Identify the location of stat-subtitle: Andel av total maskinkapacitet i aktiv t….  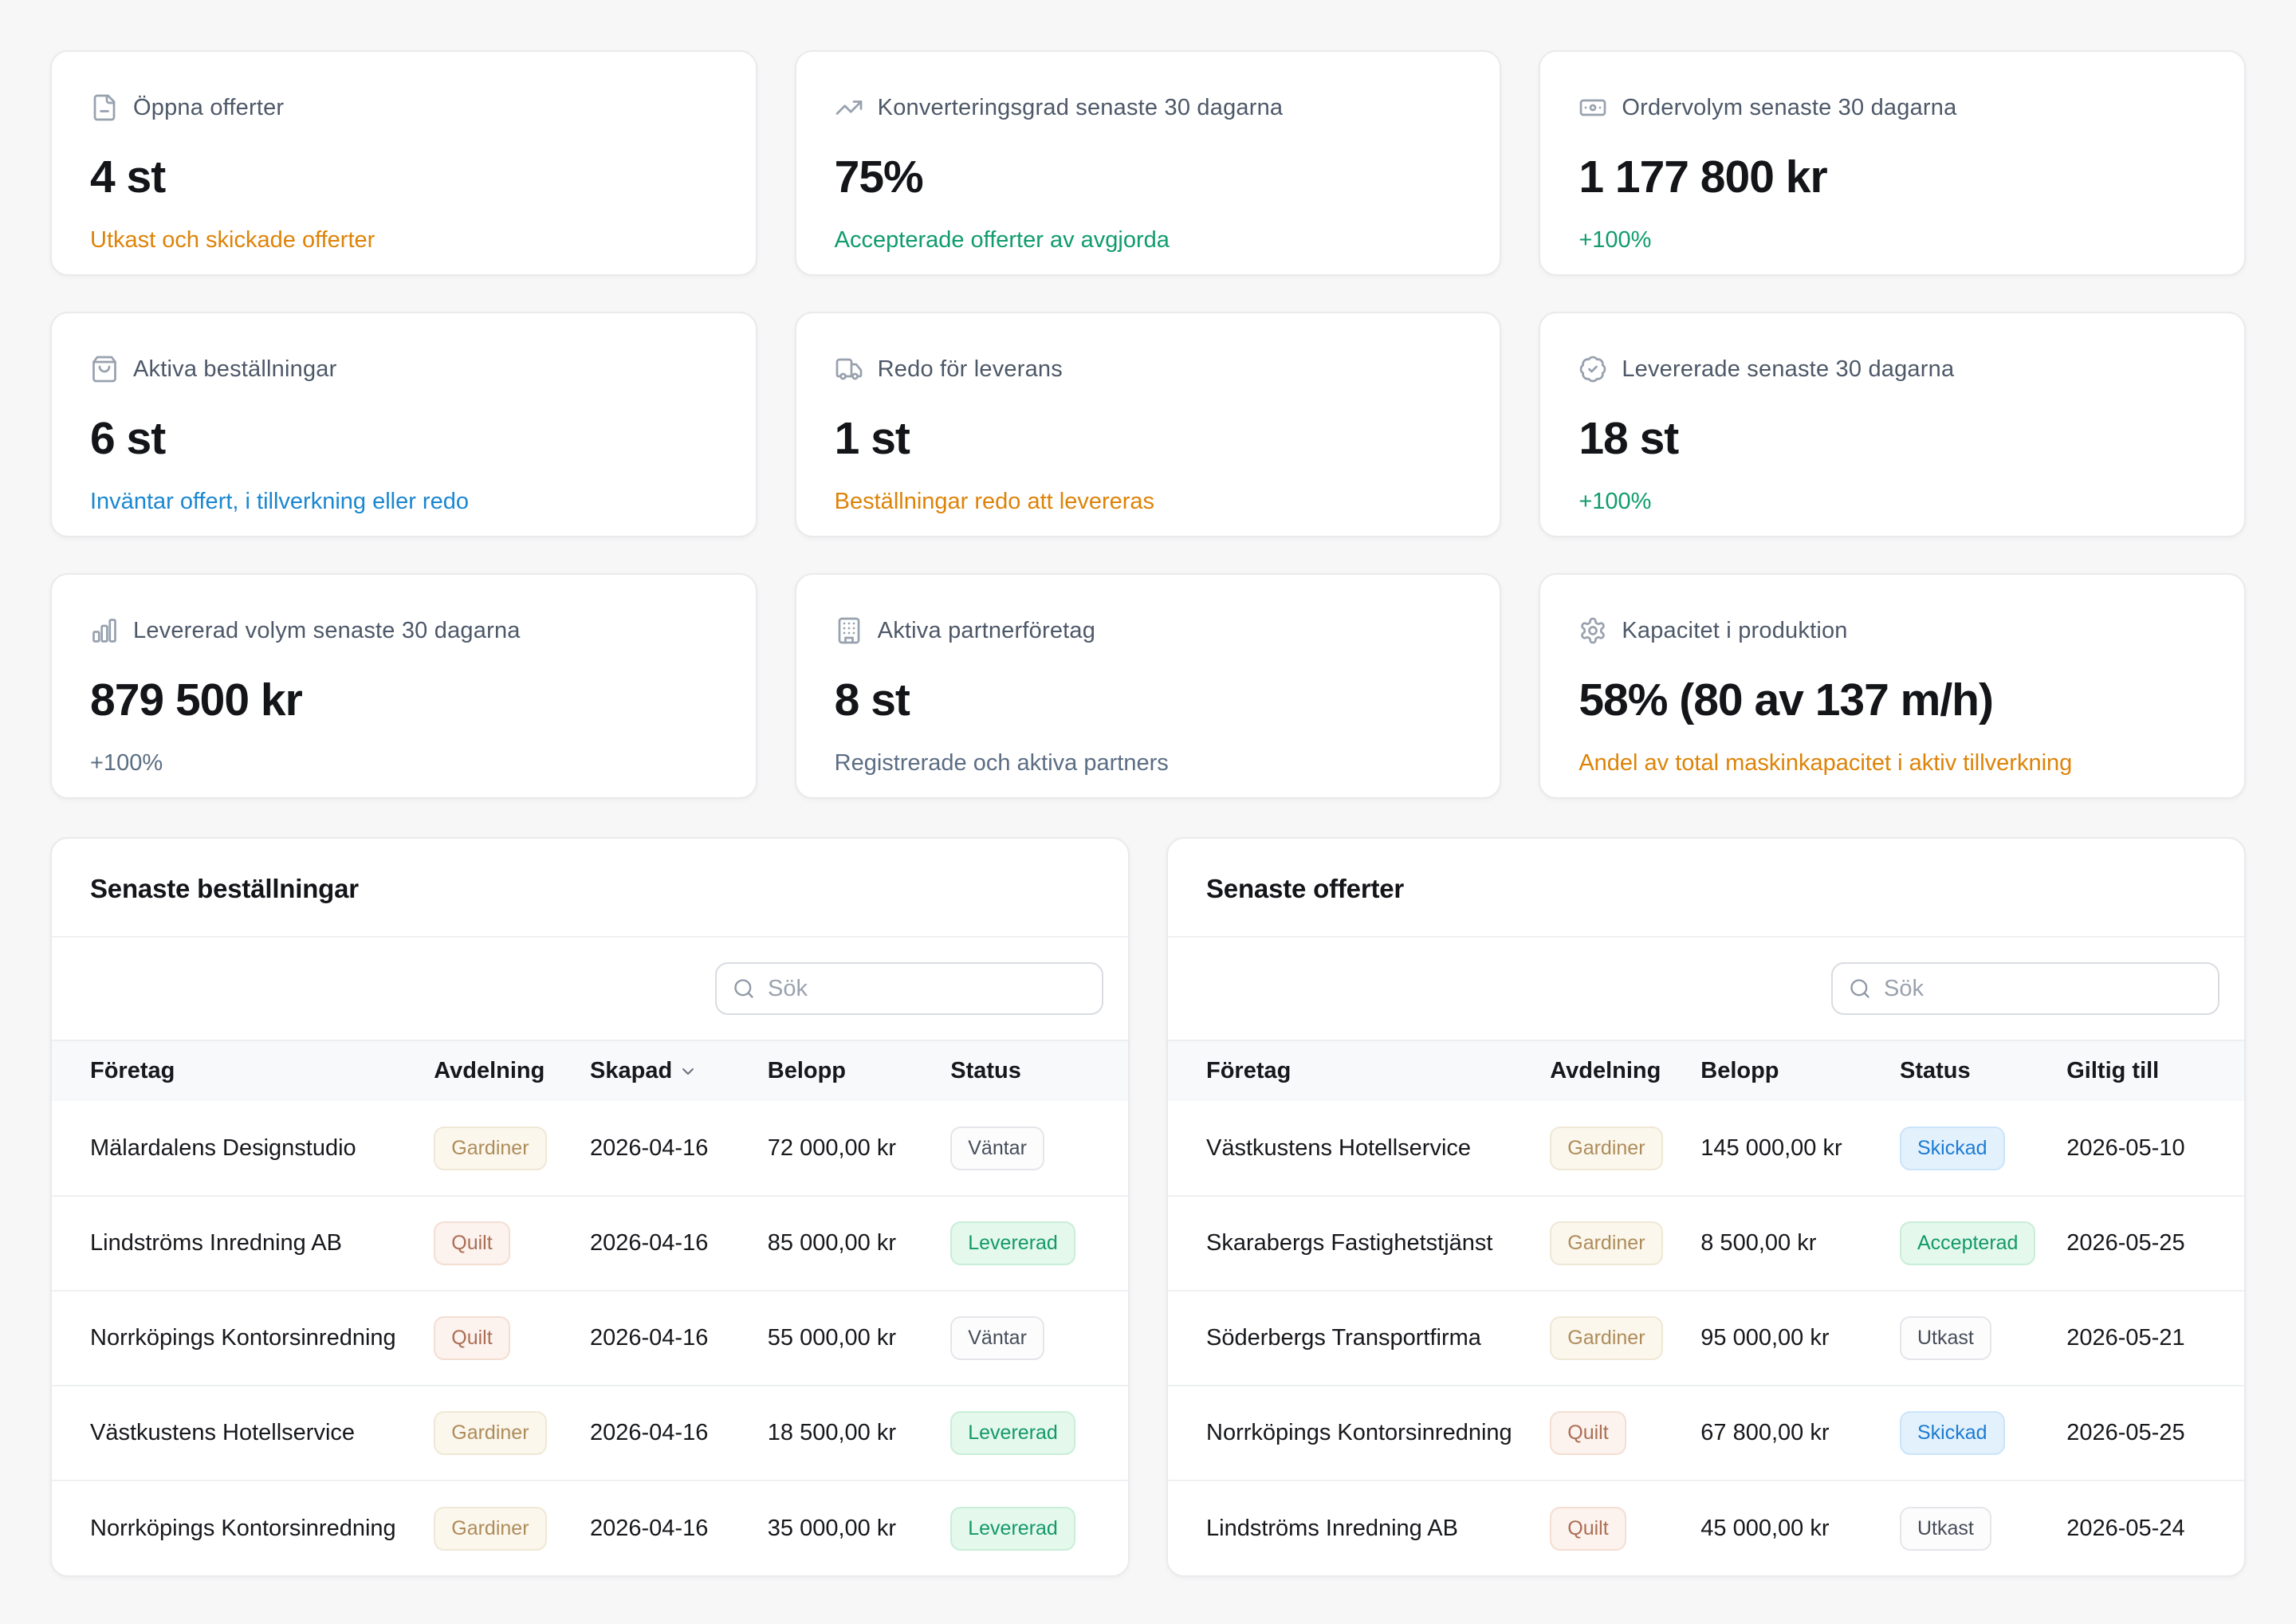
(1826, 763).